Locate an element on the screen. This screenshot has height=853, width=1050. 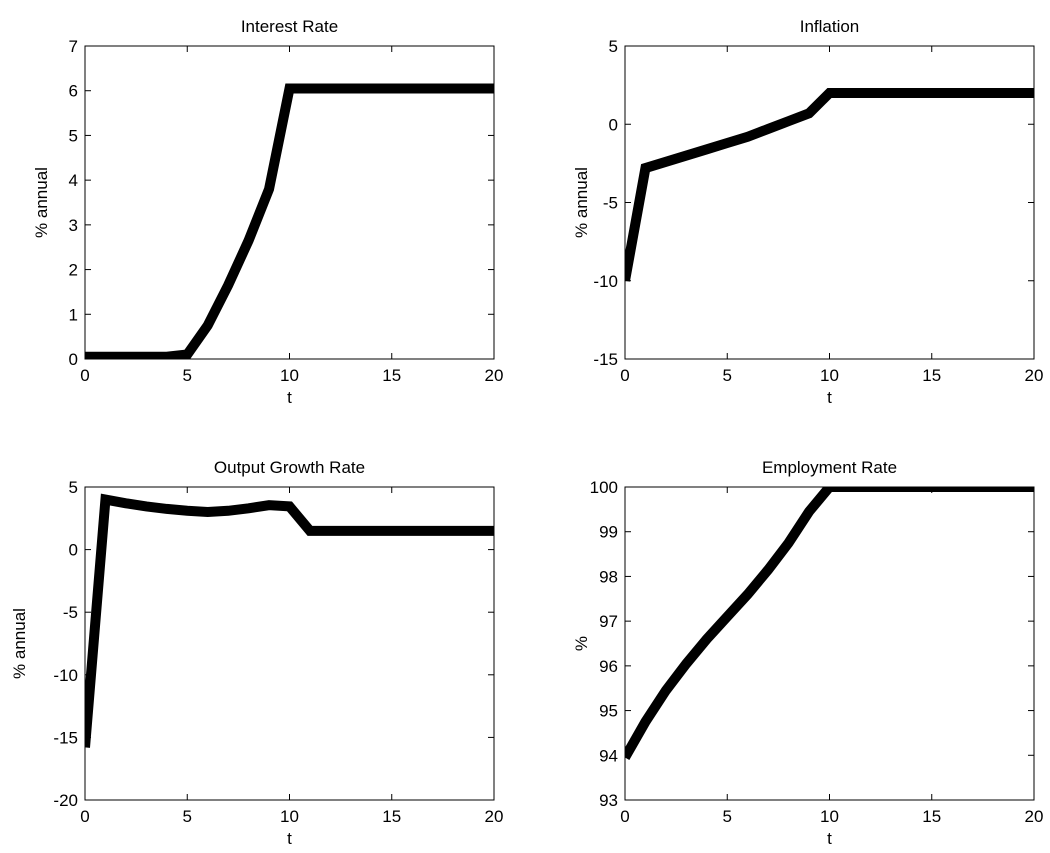
y-tick-label: 97 is located at coordinates (608, 621).